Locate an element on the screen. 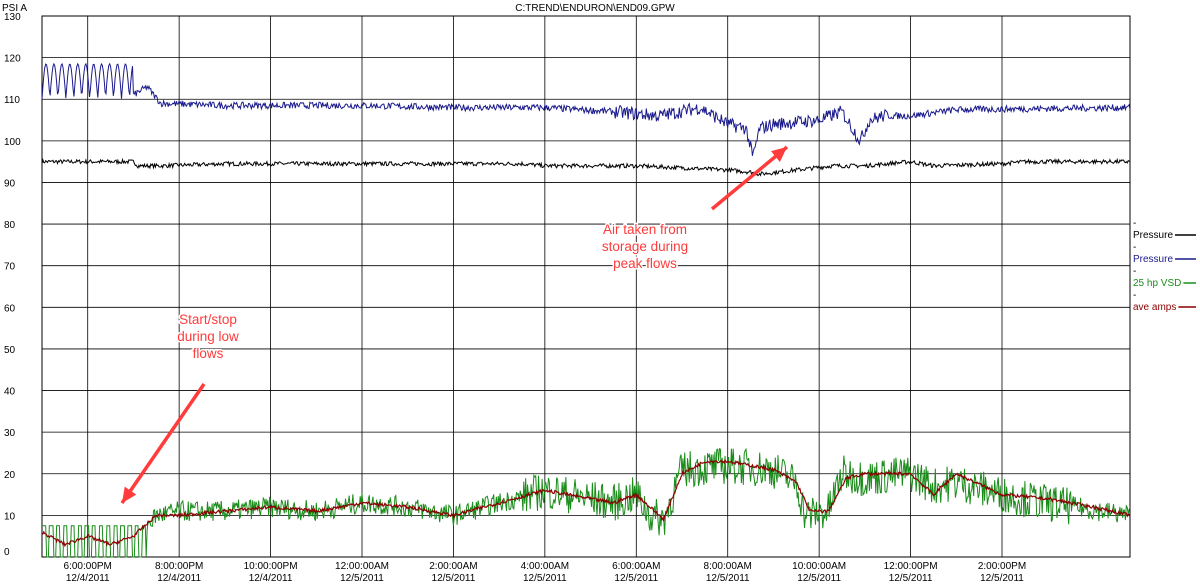 This screenshot has width=1200, height=584. y-tick-label: 0 is located at coordinates (7, 552).